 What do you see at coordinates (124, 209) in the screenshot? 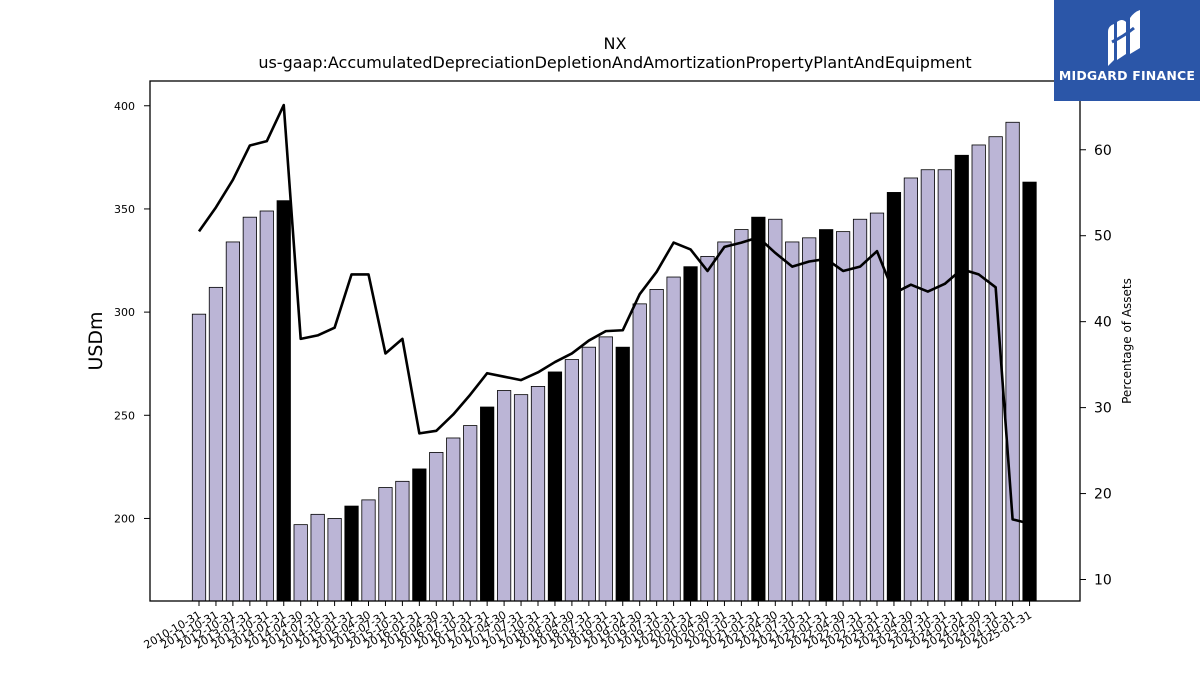
I see `y-tick-label: 350` at bounding box center [124, 209].